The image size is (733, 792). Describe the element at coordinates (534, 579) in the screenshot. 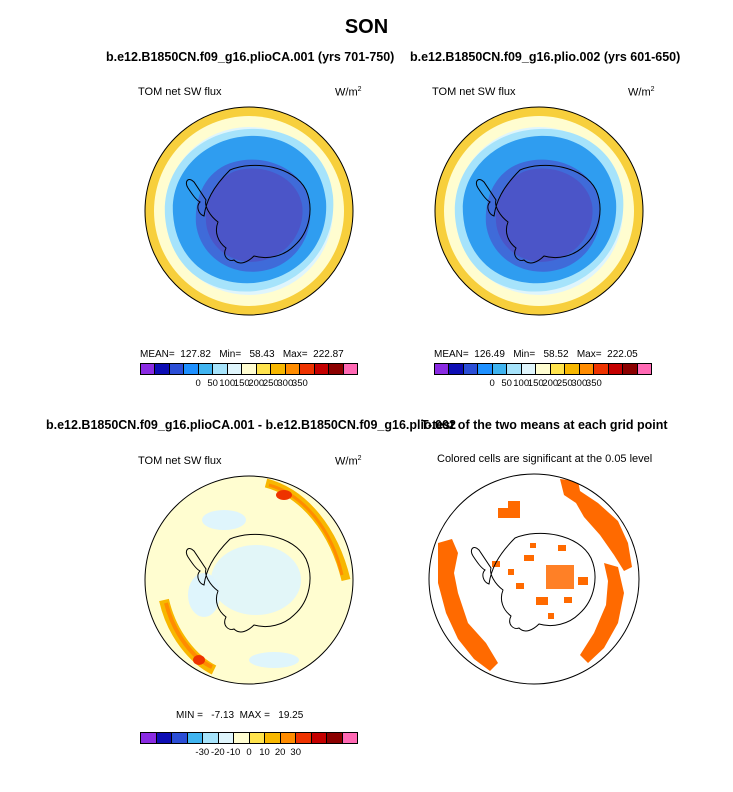

I see `panel4-significance-map` at that location.